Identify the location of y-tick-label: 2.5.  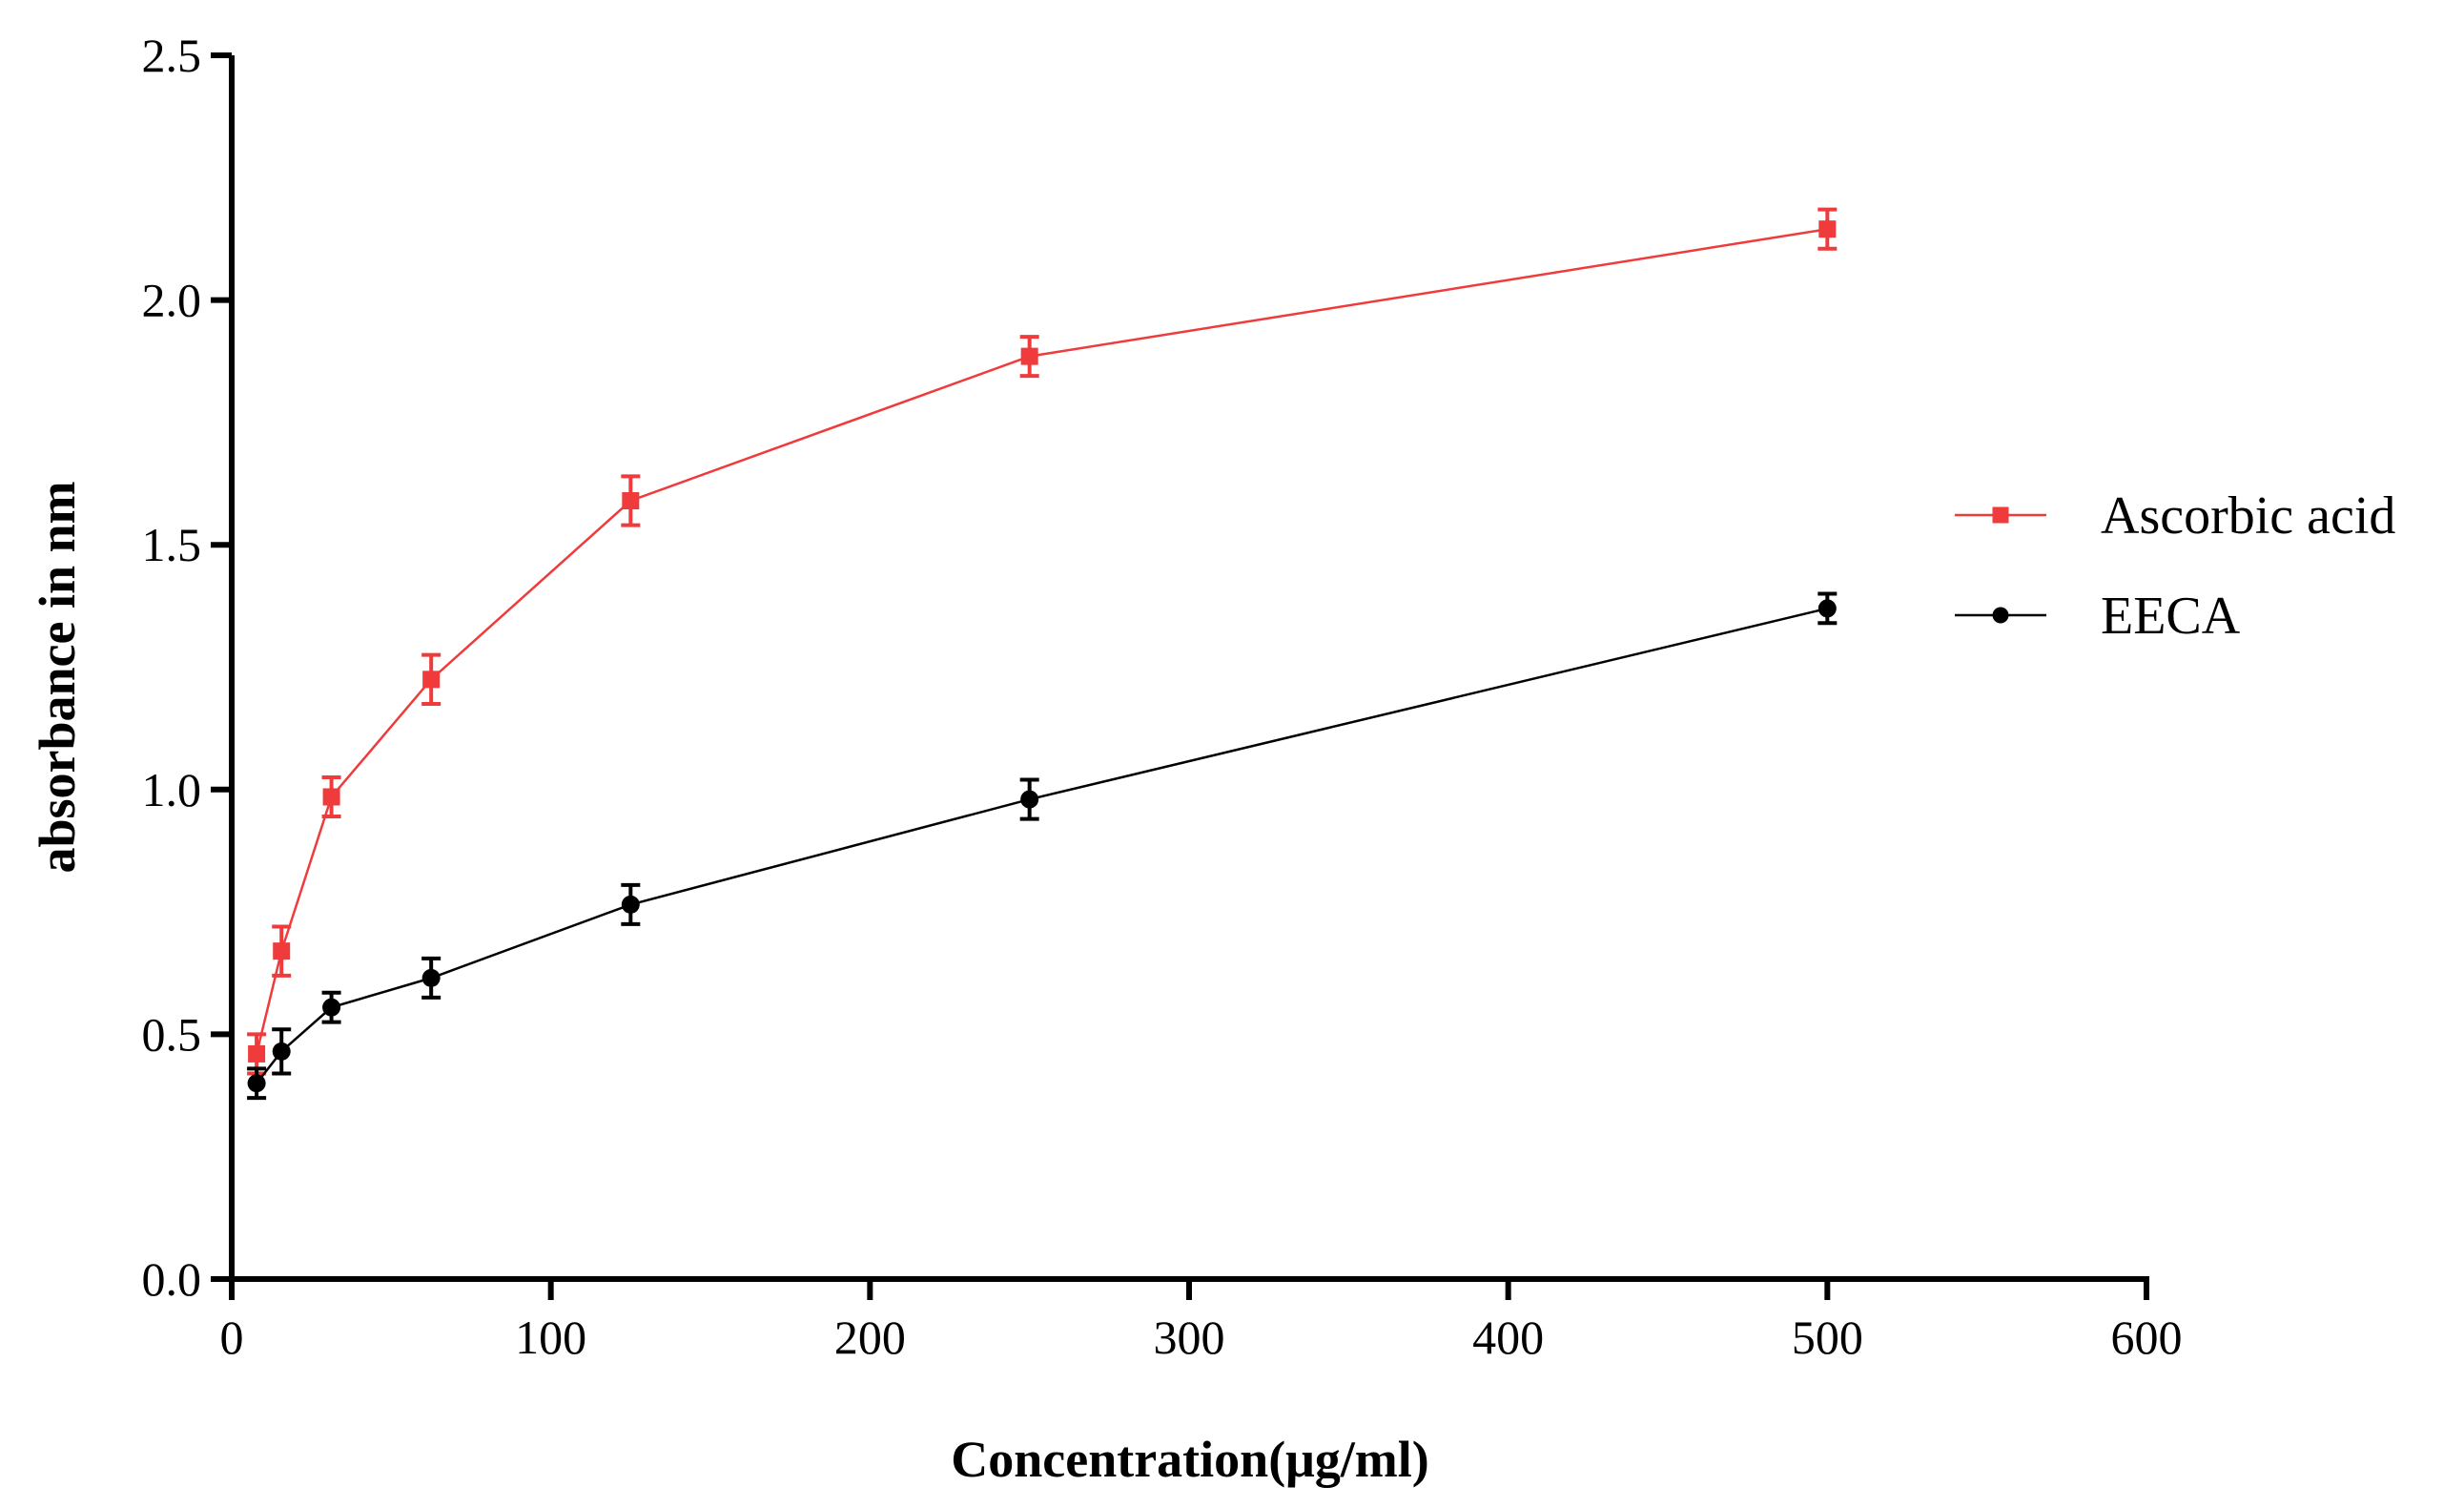
(172, 55).